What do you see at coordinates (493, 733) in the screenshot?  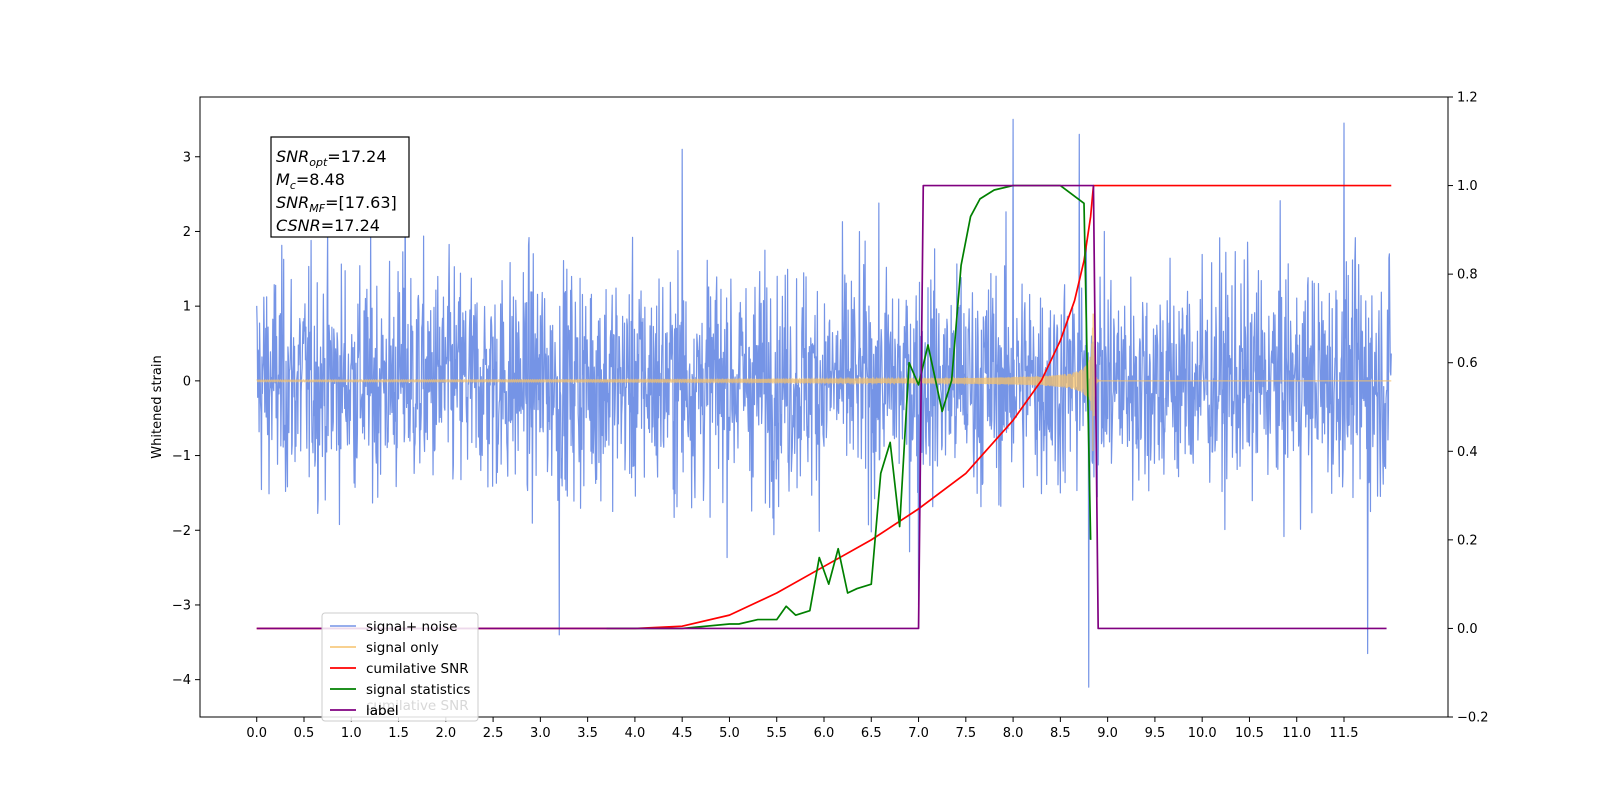 I see `x-tick-label: 2.5` at bounding box center [493, 733].